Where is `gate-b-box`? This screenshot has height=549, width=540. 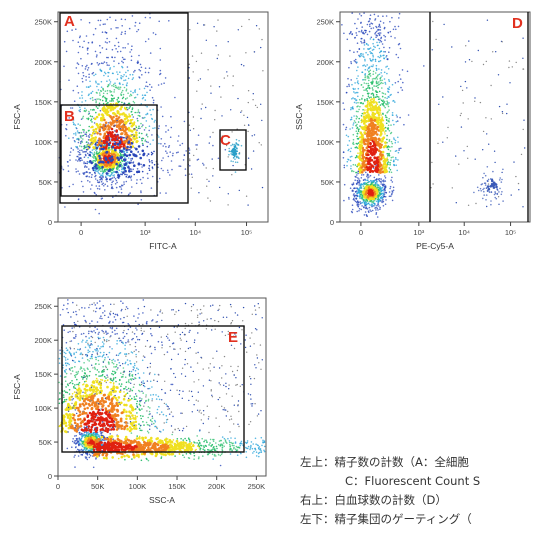
gate-b-box is located at coordinates (109, 150).